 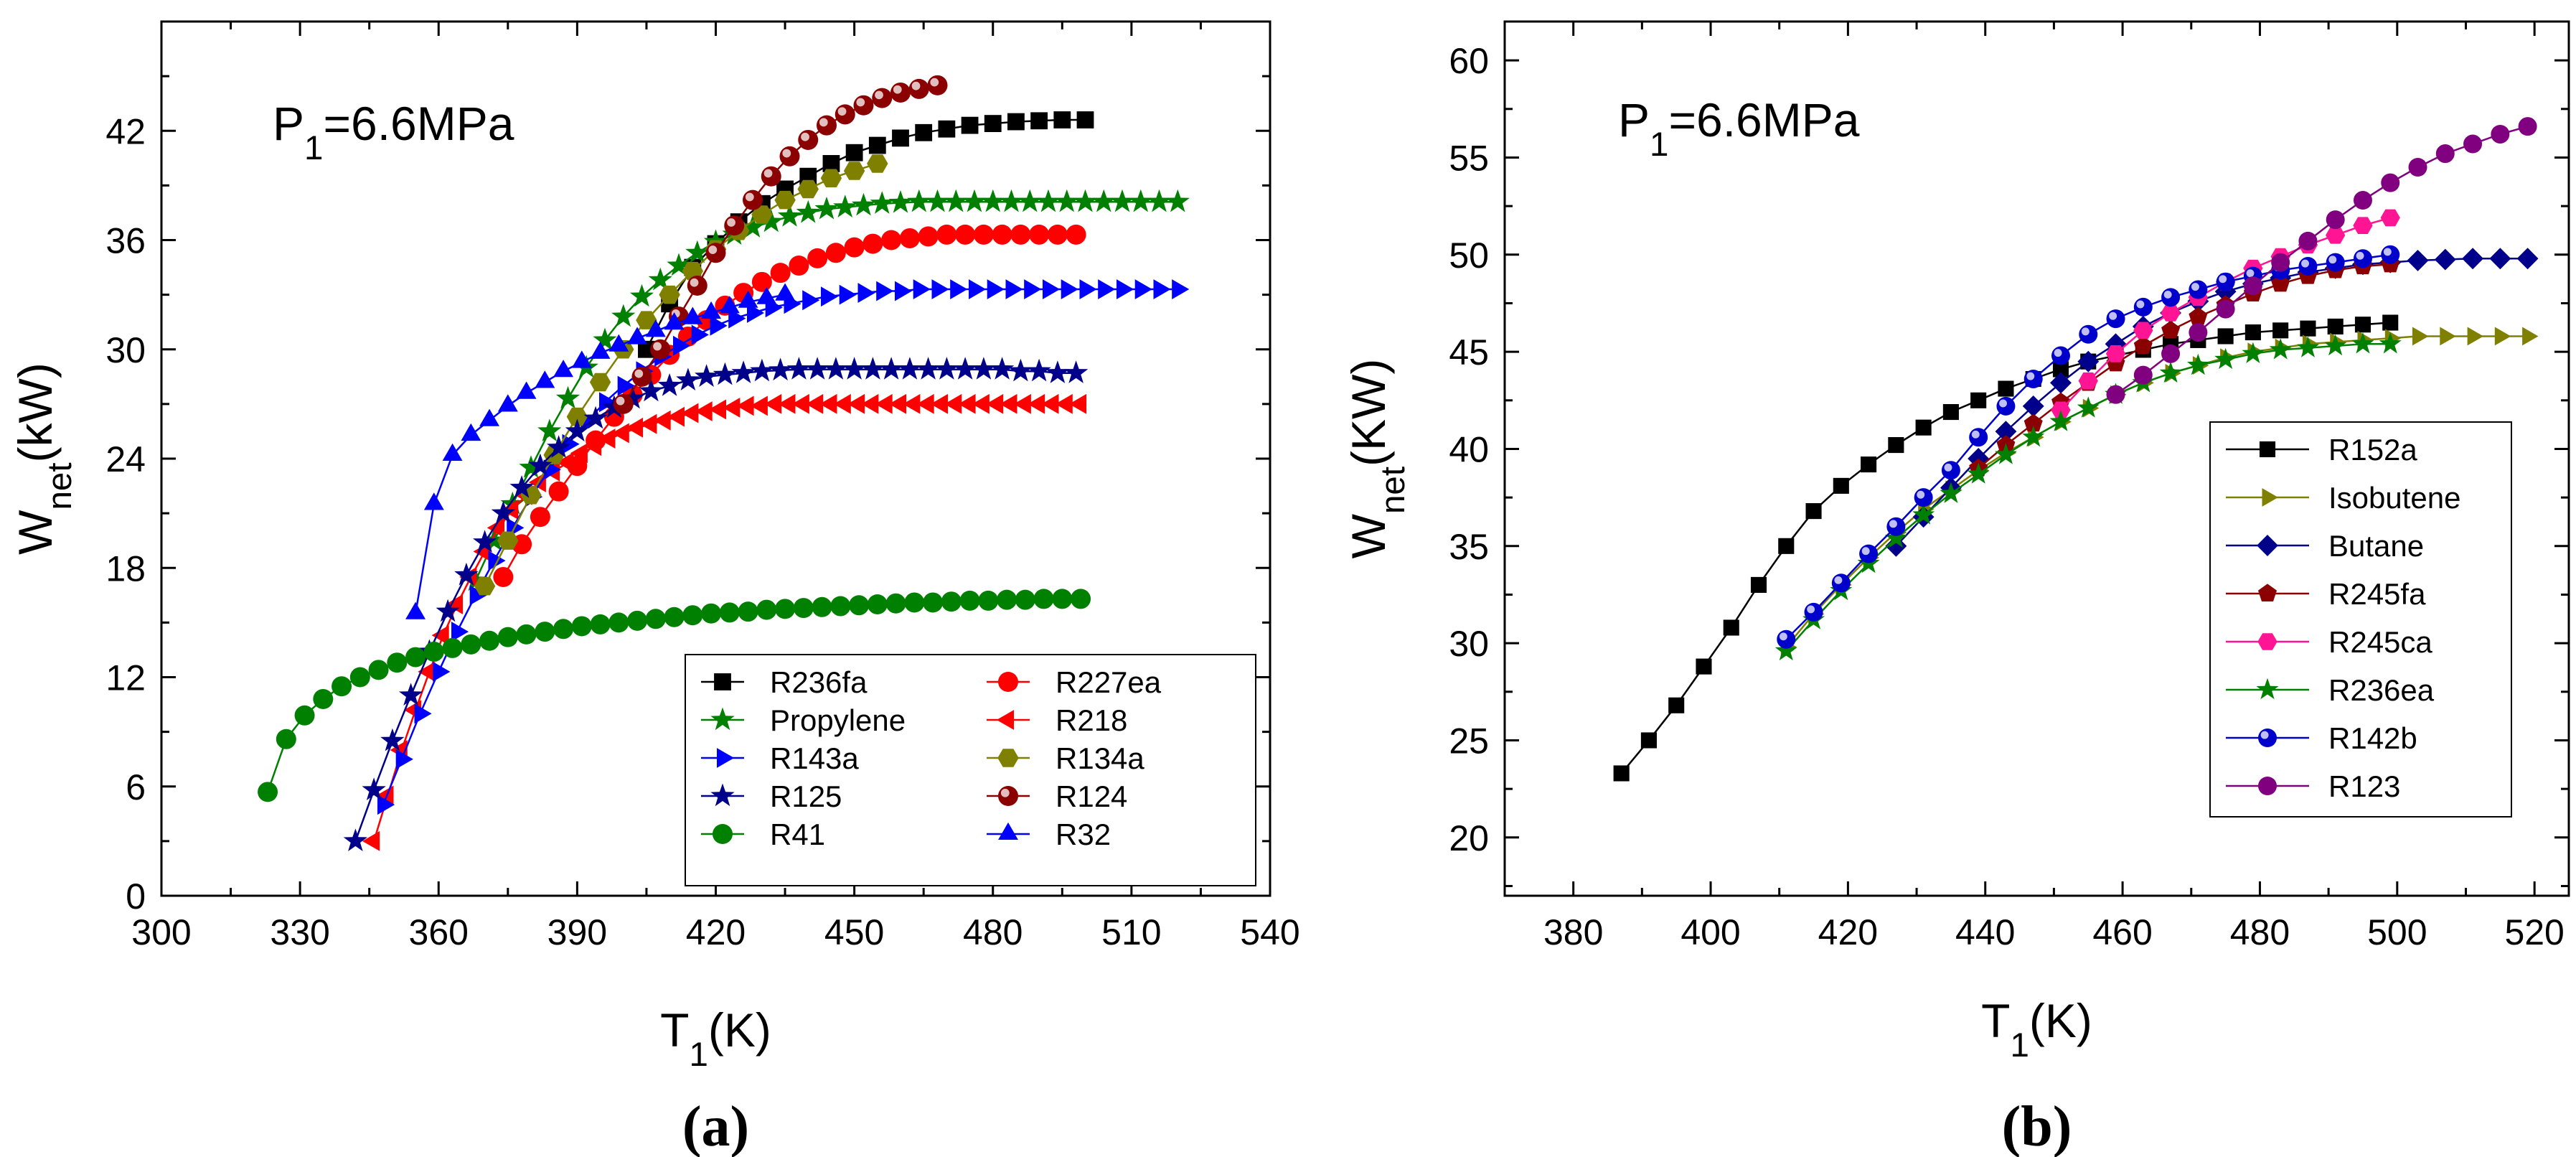 What do you see at coordinates (2372, 738) in the screenshot?
I see `legend-label: R142b` at bounding box center [2372, 738].